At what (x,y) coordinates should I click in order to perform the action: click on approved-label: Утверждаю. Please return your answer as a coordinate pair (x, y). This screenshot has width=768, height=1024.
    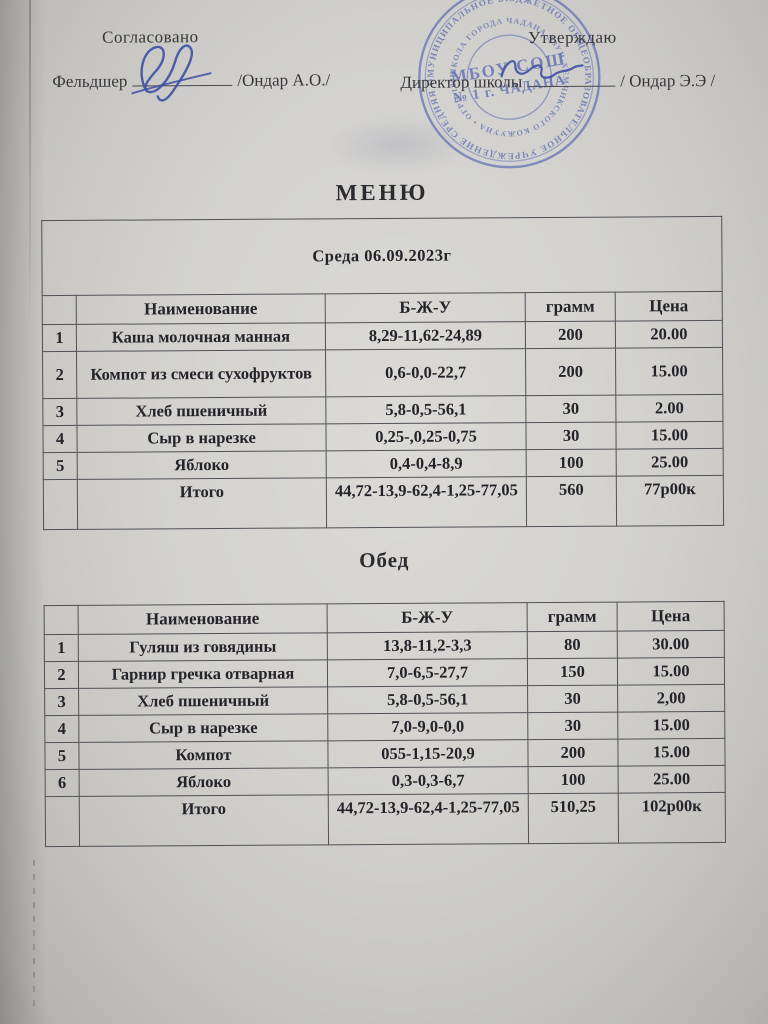
    Looking at the image, I should click on (572, 37).